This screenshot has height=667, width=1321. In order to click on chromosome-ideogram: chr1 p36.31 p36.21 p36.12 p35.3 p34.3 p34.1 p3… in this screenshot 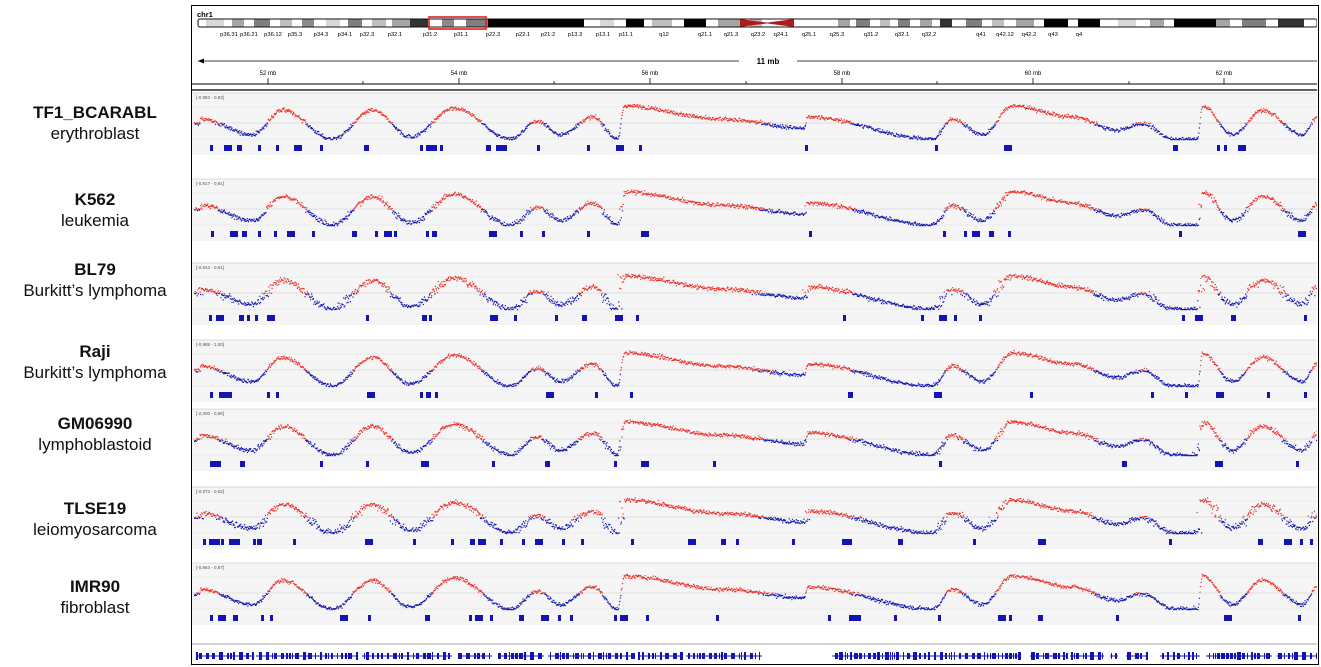, I will do `click(757, 24)`.